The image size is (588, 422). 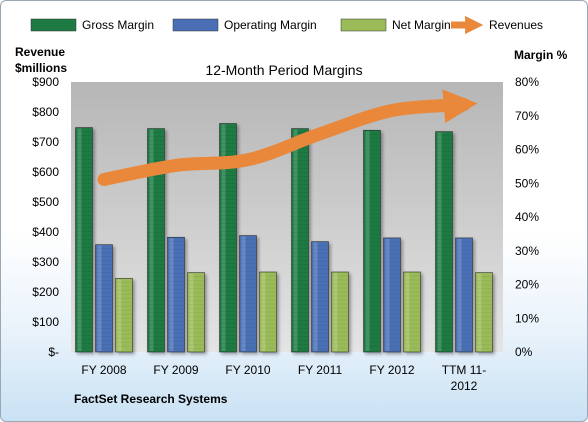 I want to click on chart-title: 12-Month Period Margins, so click(x=283, y=70).